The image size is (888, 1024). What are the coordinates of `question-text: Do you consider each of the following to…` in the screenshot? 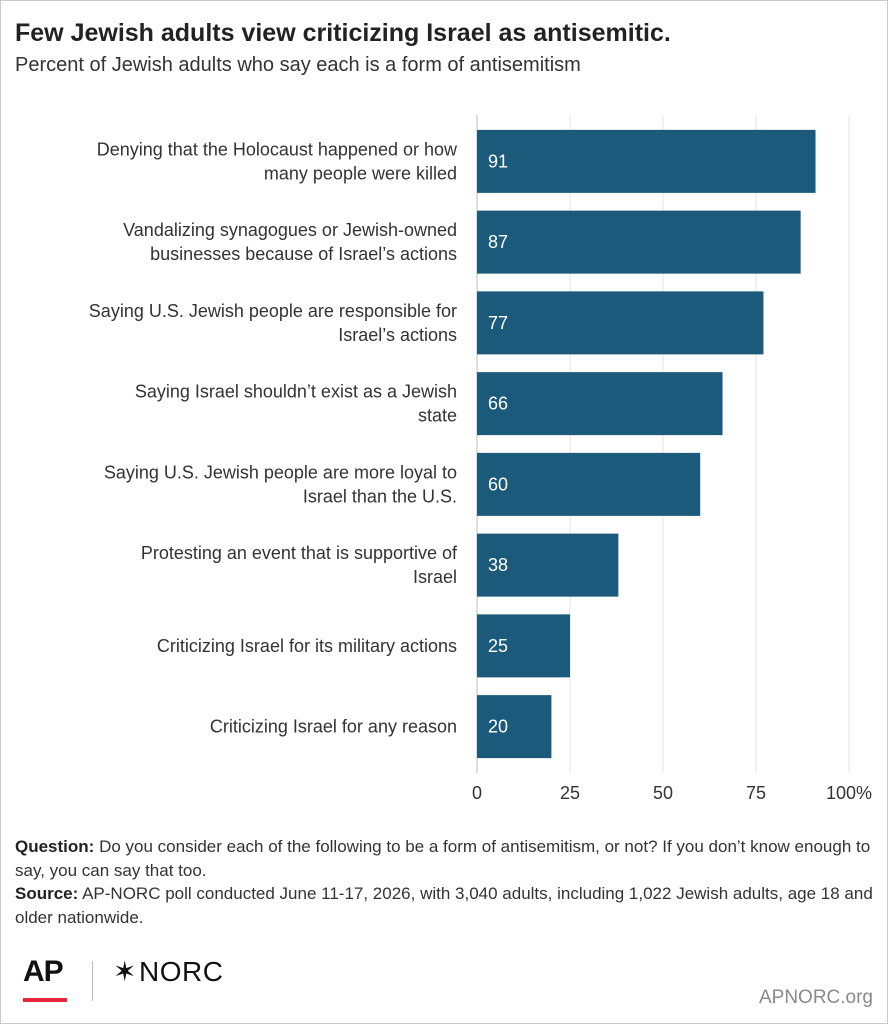 It's located at (443, 858).